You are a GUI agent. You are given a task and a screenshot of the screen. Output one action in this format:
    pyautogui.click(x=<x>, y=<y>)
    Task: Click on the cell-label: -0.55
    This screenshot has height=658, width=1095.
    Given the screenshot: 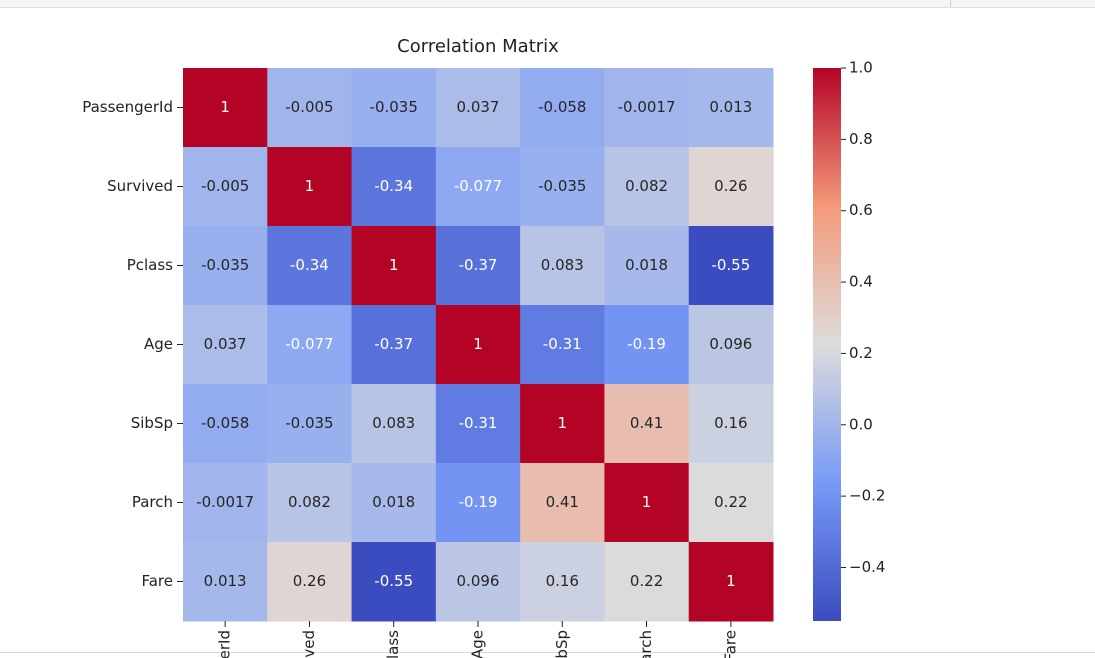 What is the action you would take?
    pyautogui.click(x=393, y=581)
    